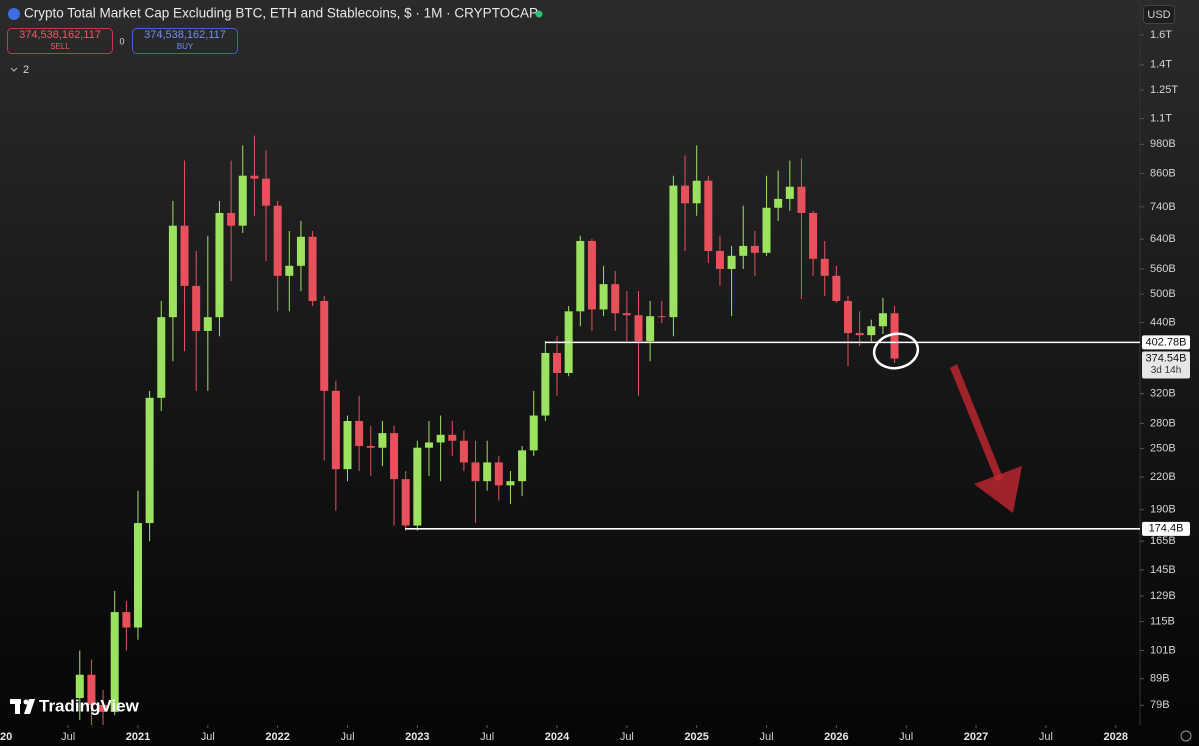  Describe the element at coordinates (1163, 570) in the screenshot. I see `y-tick-label: 145B` at that location.